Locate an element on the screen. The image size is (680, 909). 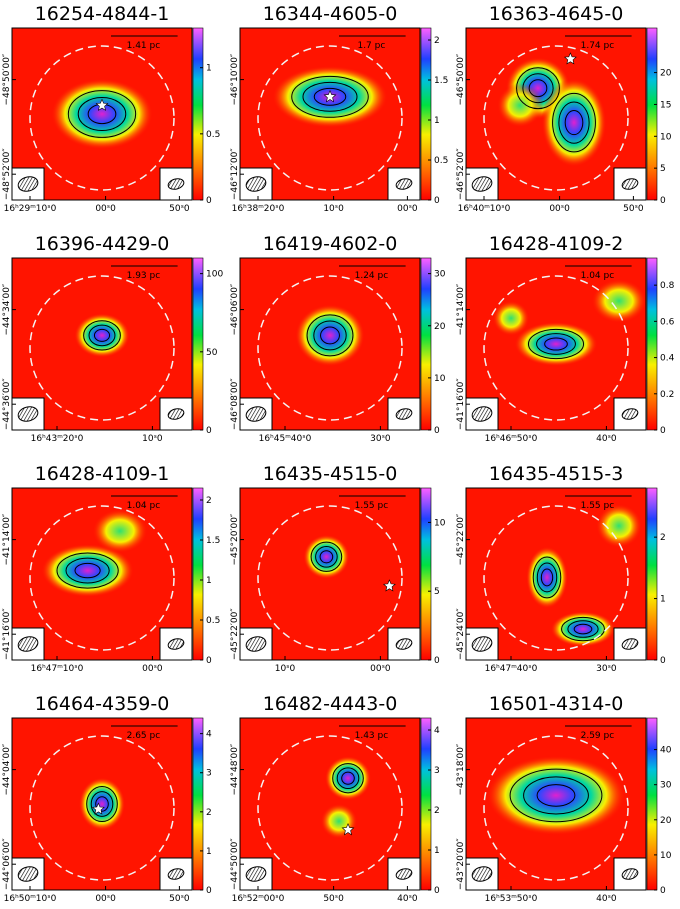
scale-label: 1.04 pc is located at coordinates (144, 506).